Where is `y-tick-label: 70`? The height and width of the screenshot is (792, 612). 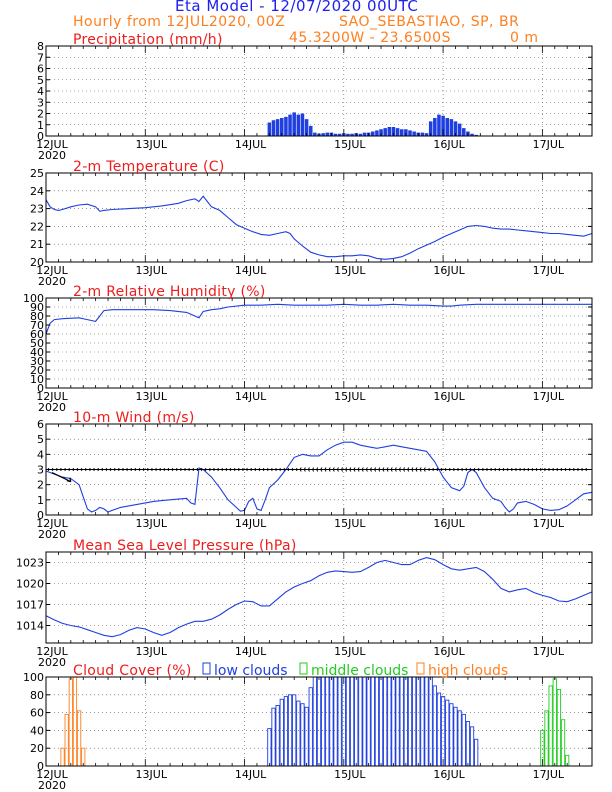
y-tick-label: 70 is located at coordinates (37, 325).